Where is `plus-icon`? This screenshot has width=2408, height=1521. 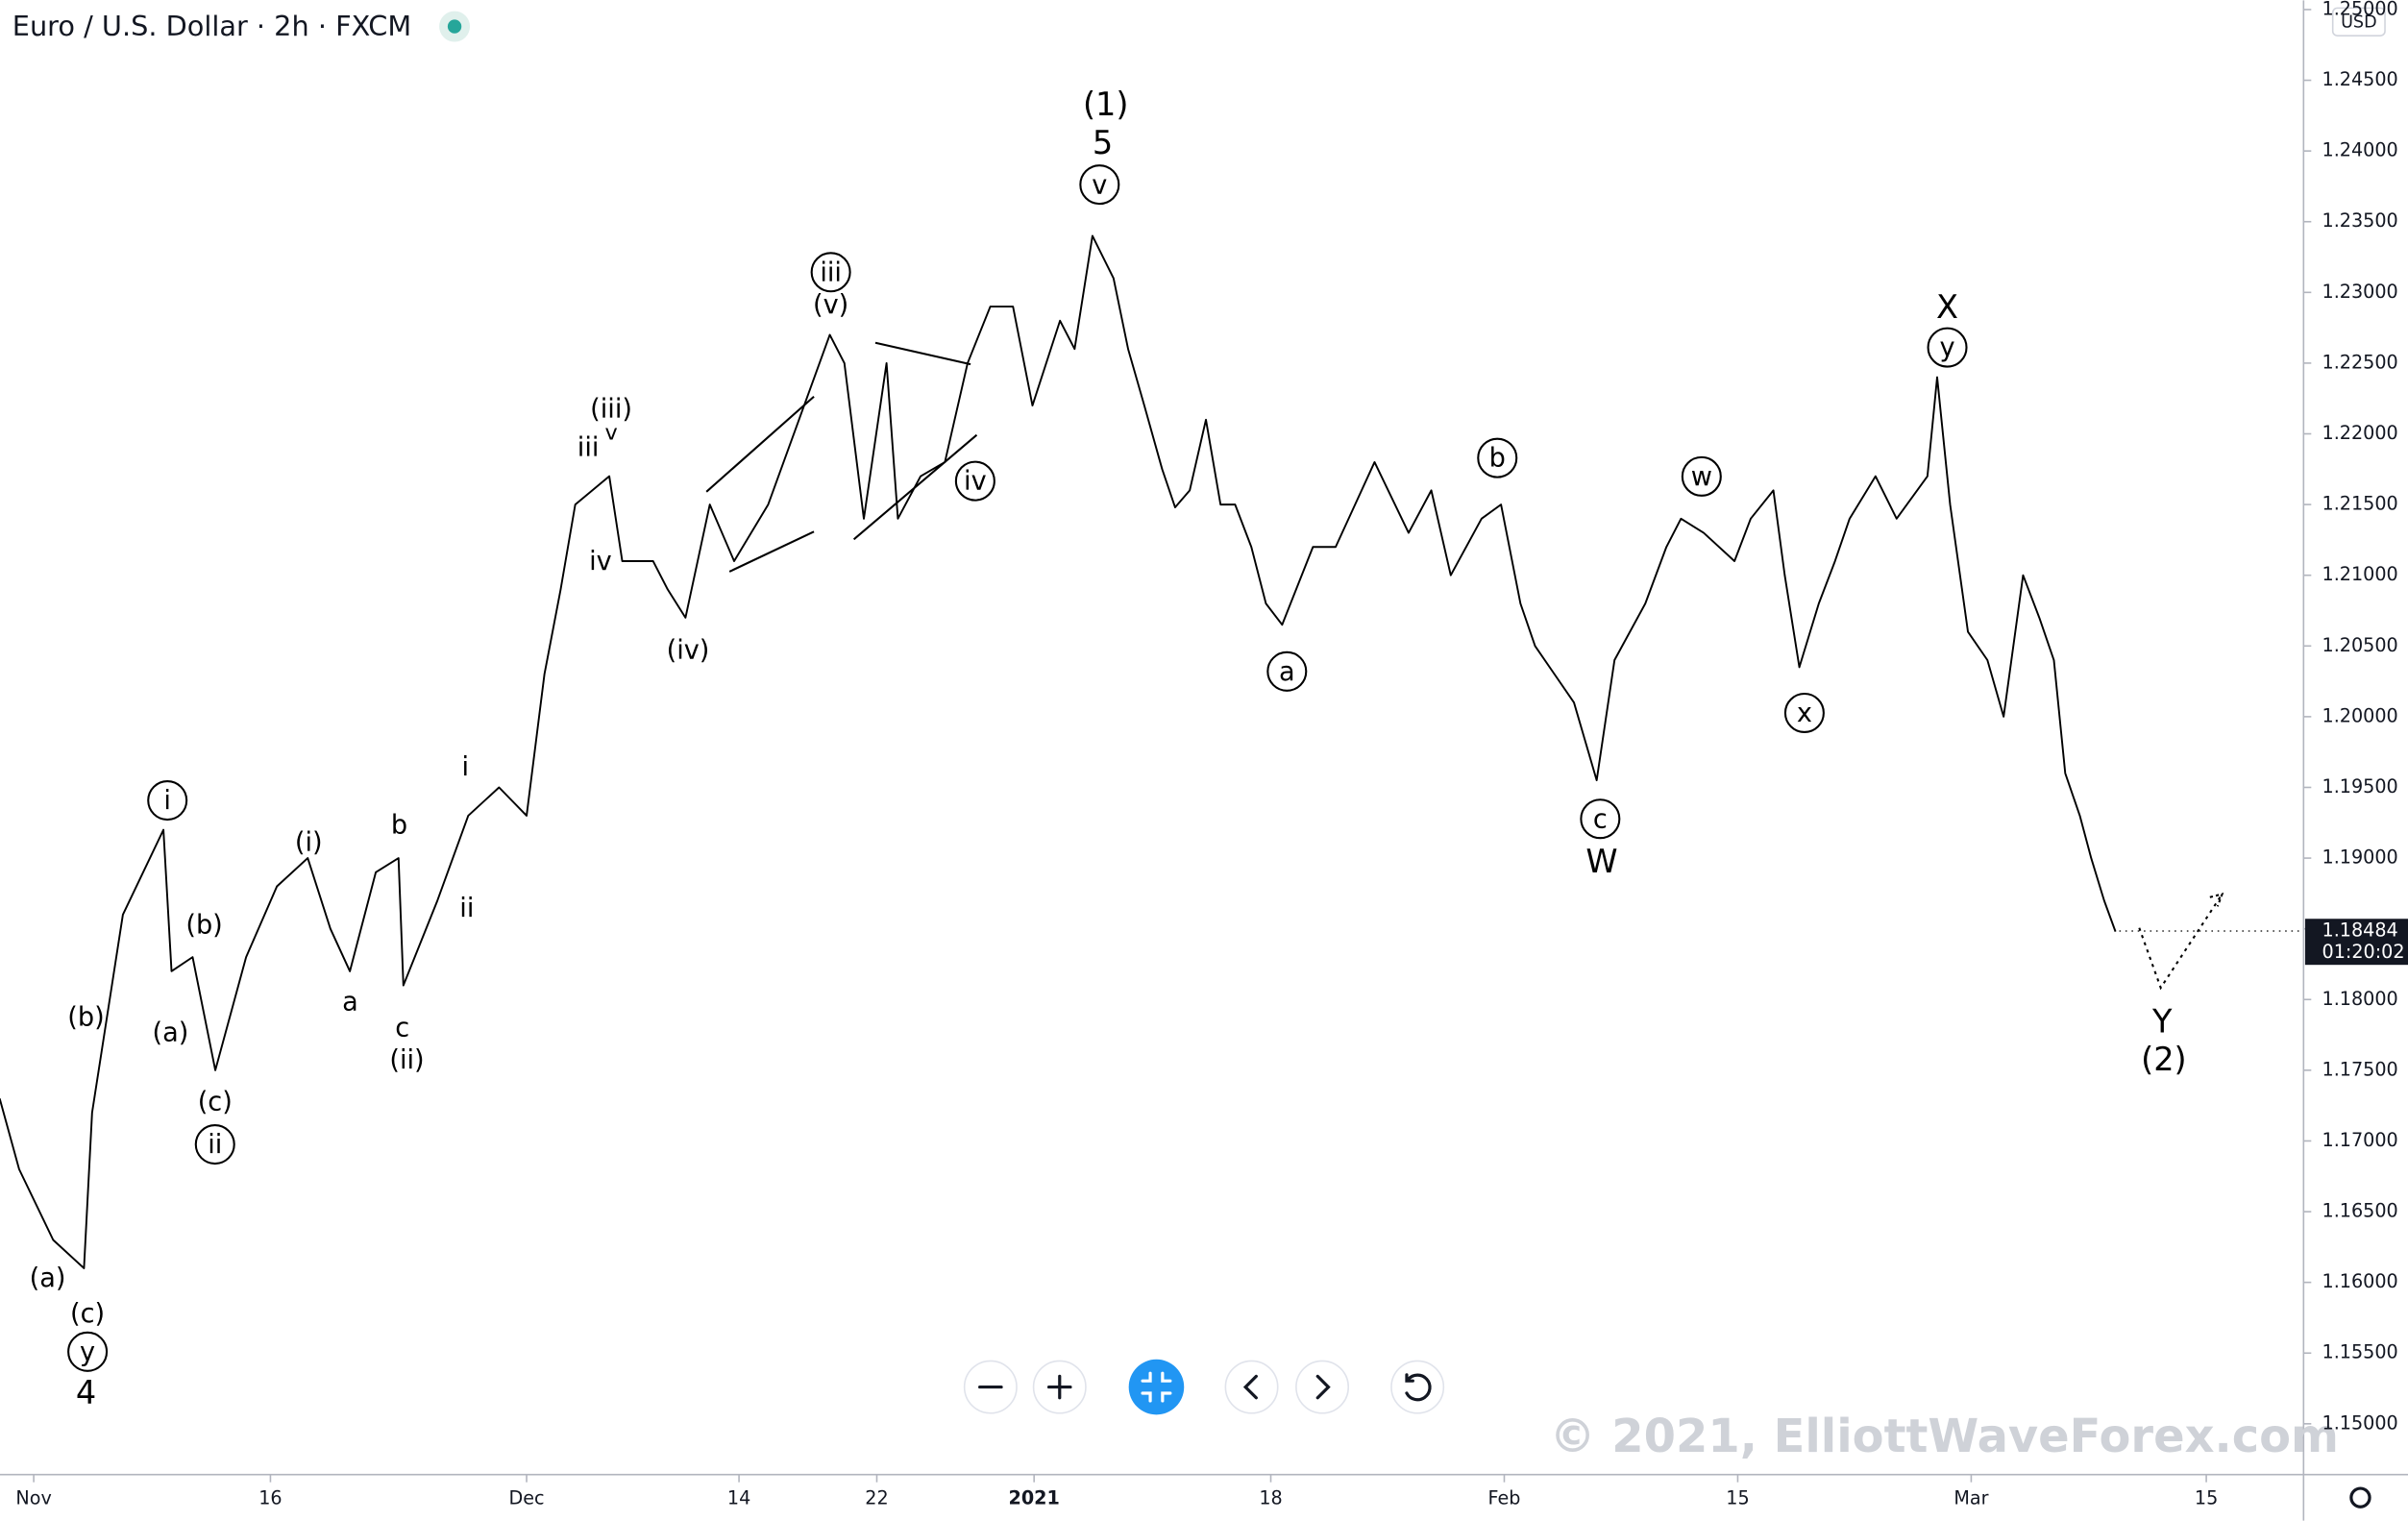
plus-icon is located at coordinates (1059, 1387).